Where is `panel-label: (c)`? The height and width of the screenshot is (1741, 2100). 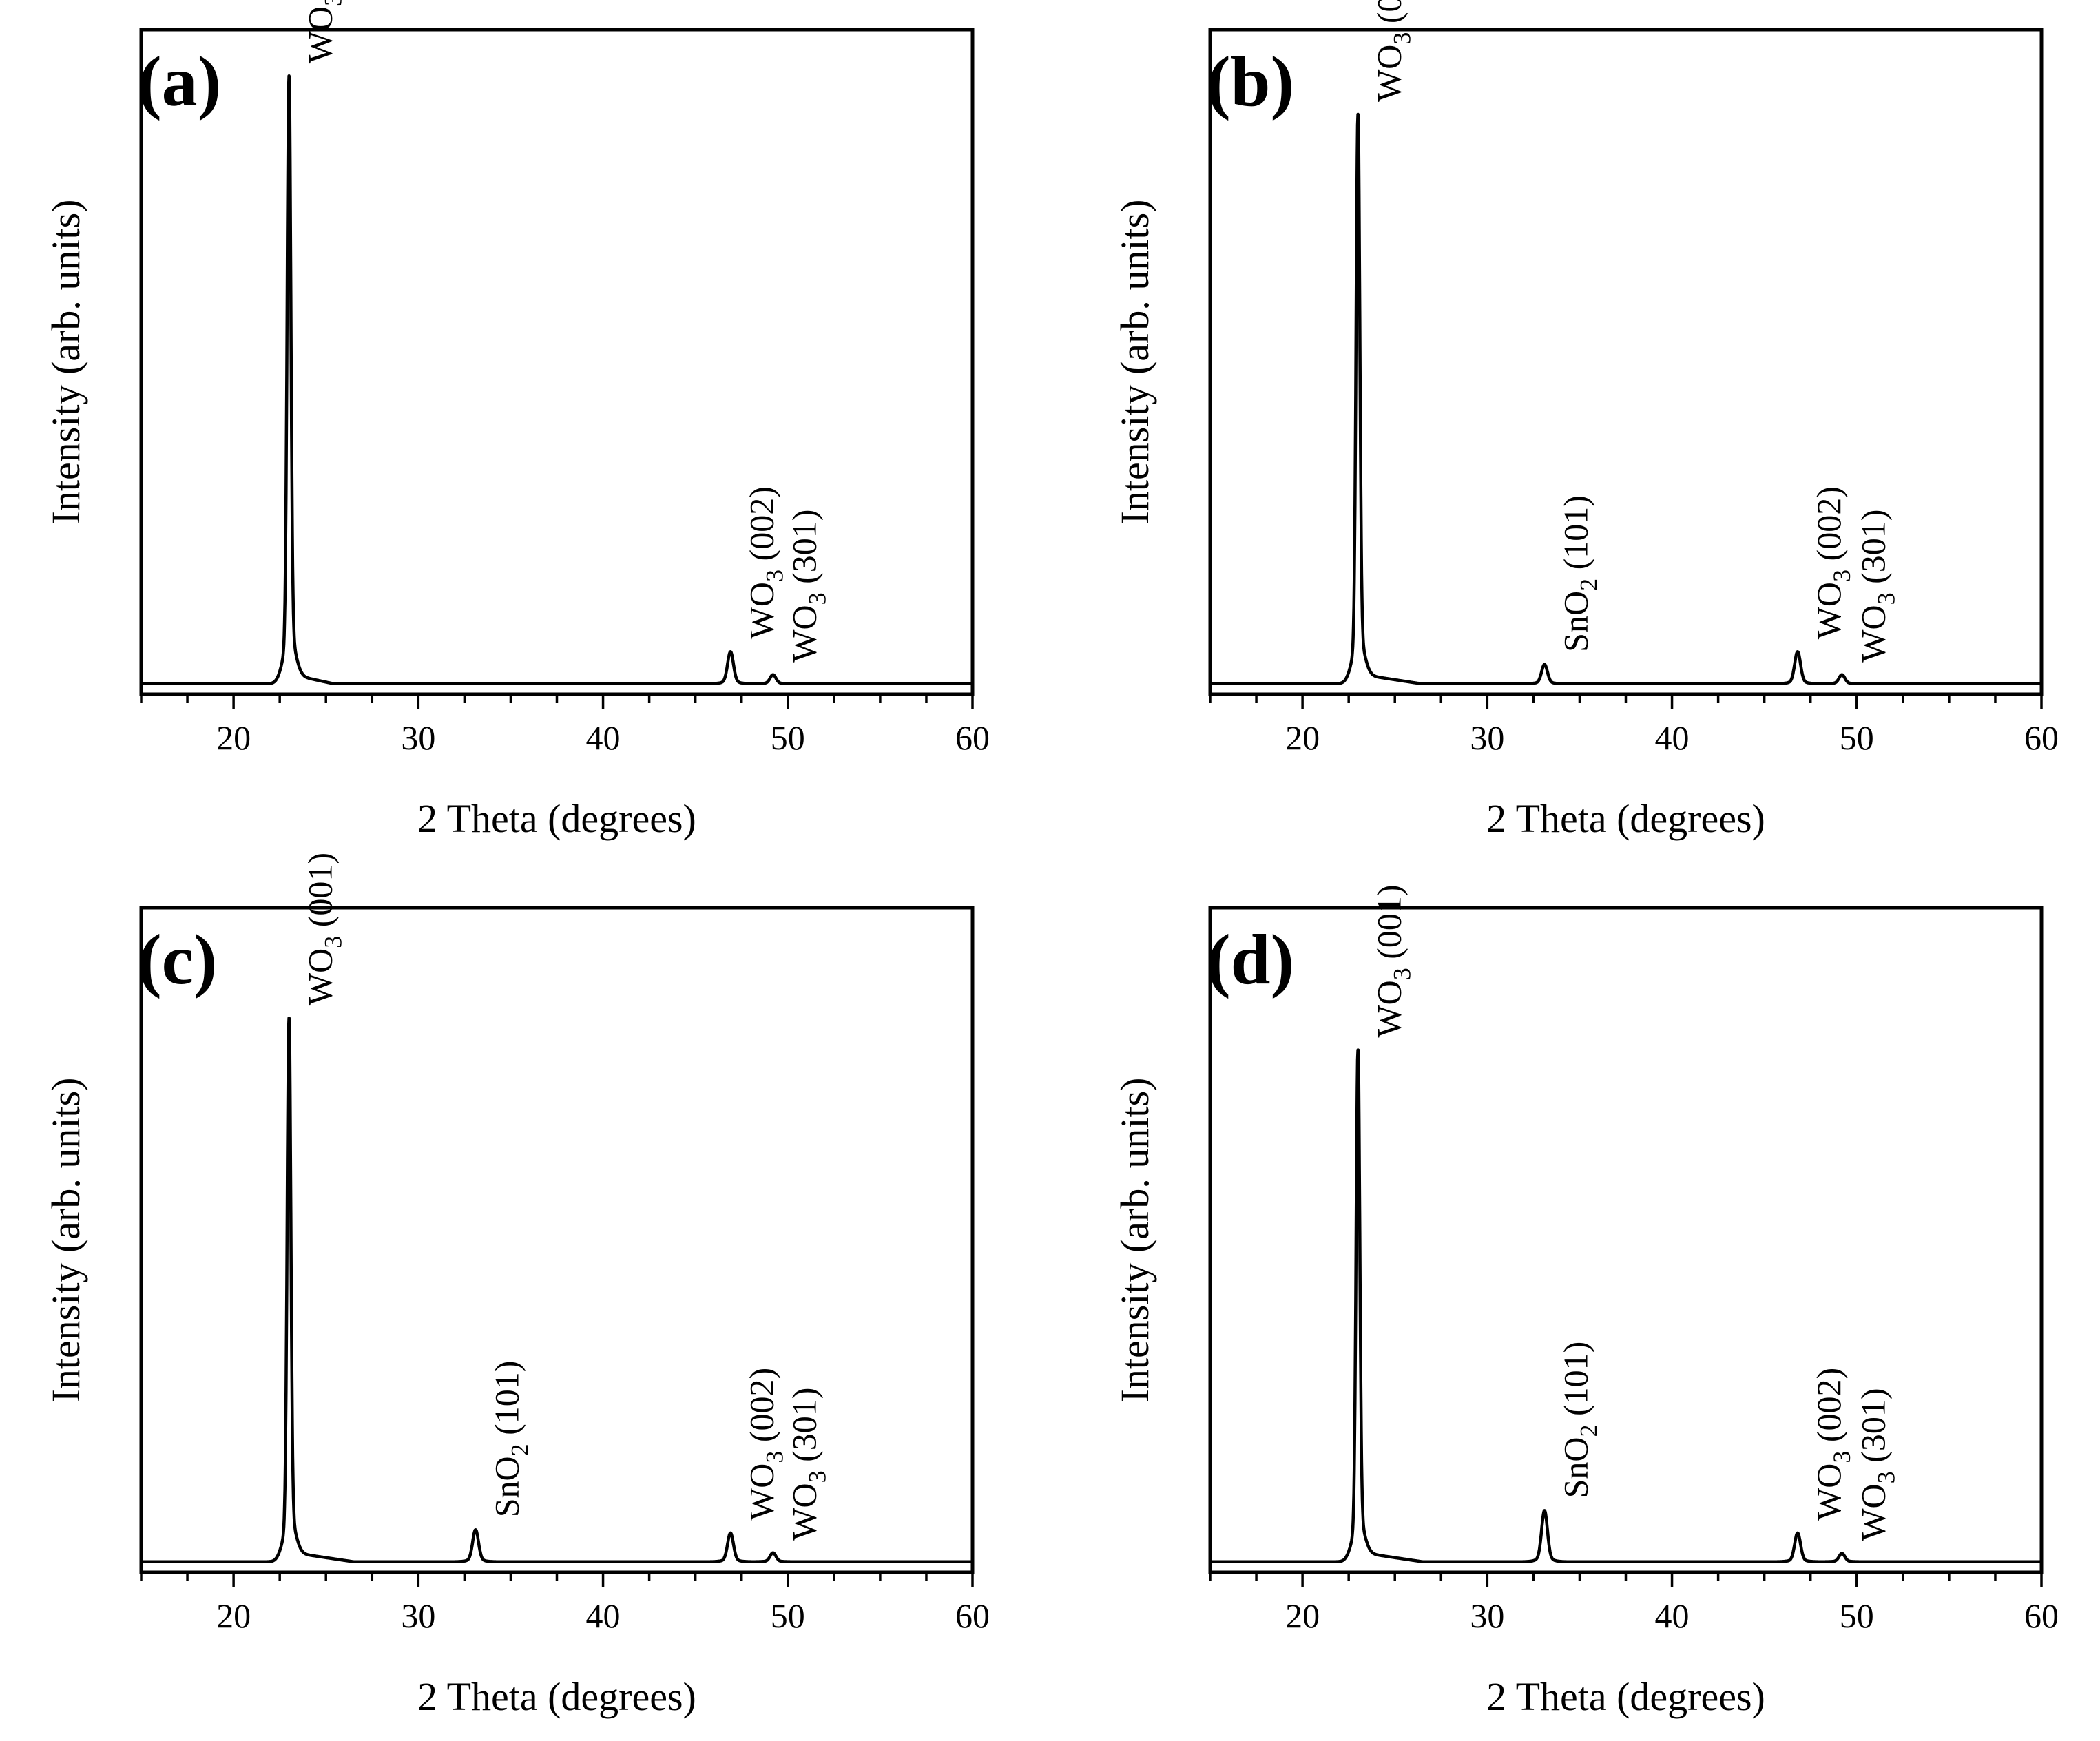 panel-label: (c) is located at coordinates (177, 959).